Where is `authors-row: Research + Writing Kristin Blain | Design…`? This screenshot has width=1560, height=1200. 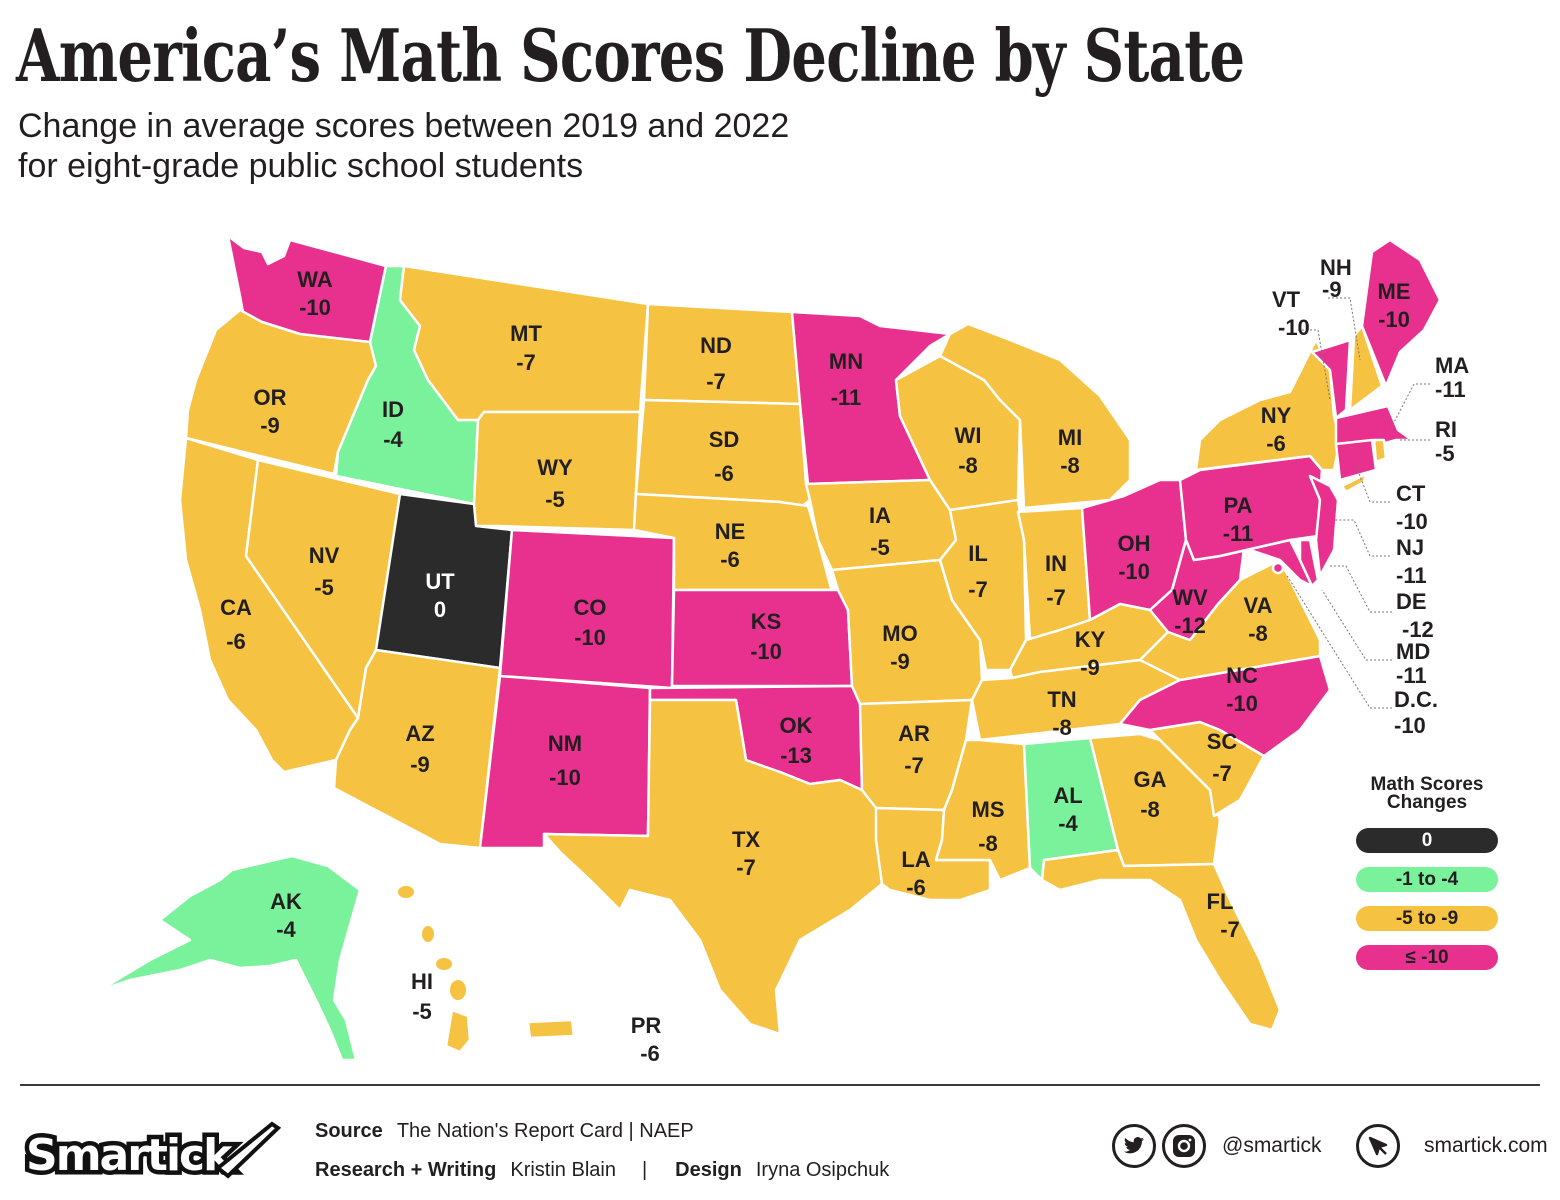 authors-row: Research + Writing Kristin Blain | Design… is located at coordinates (602, 1170).